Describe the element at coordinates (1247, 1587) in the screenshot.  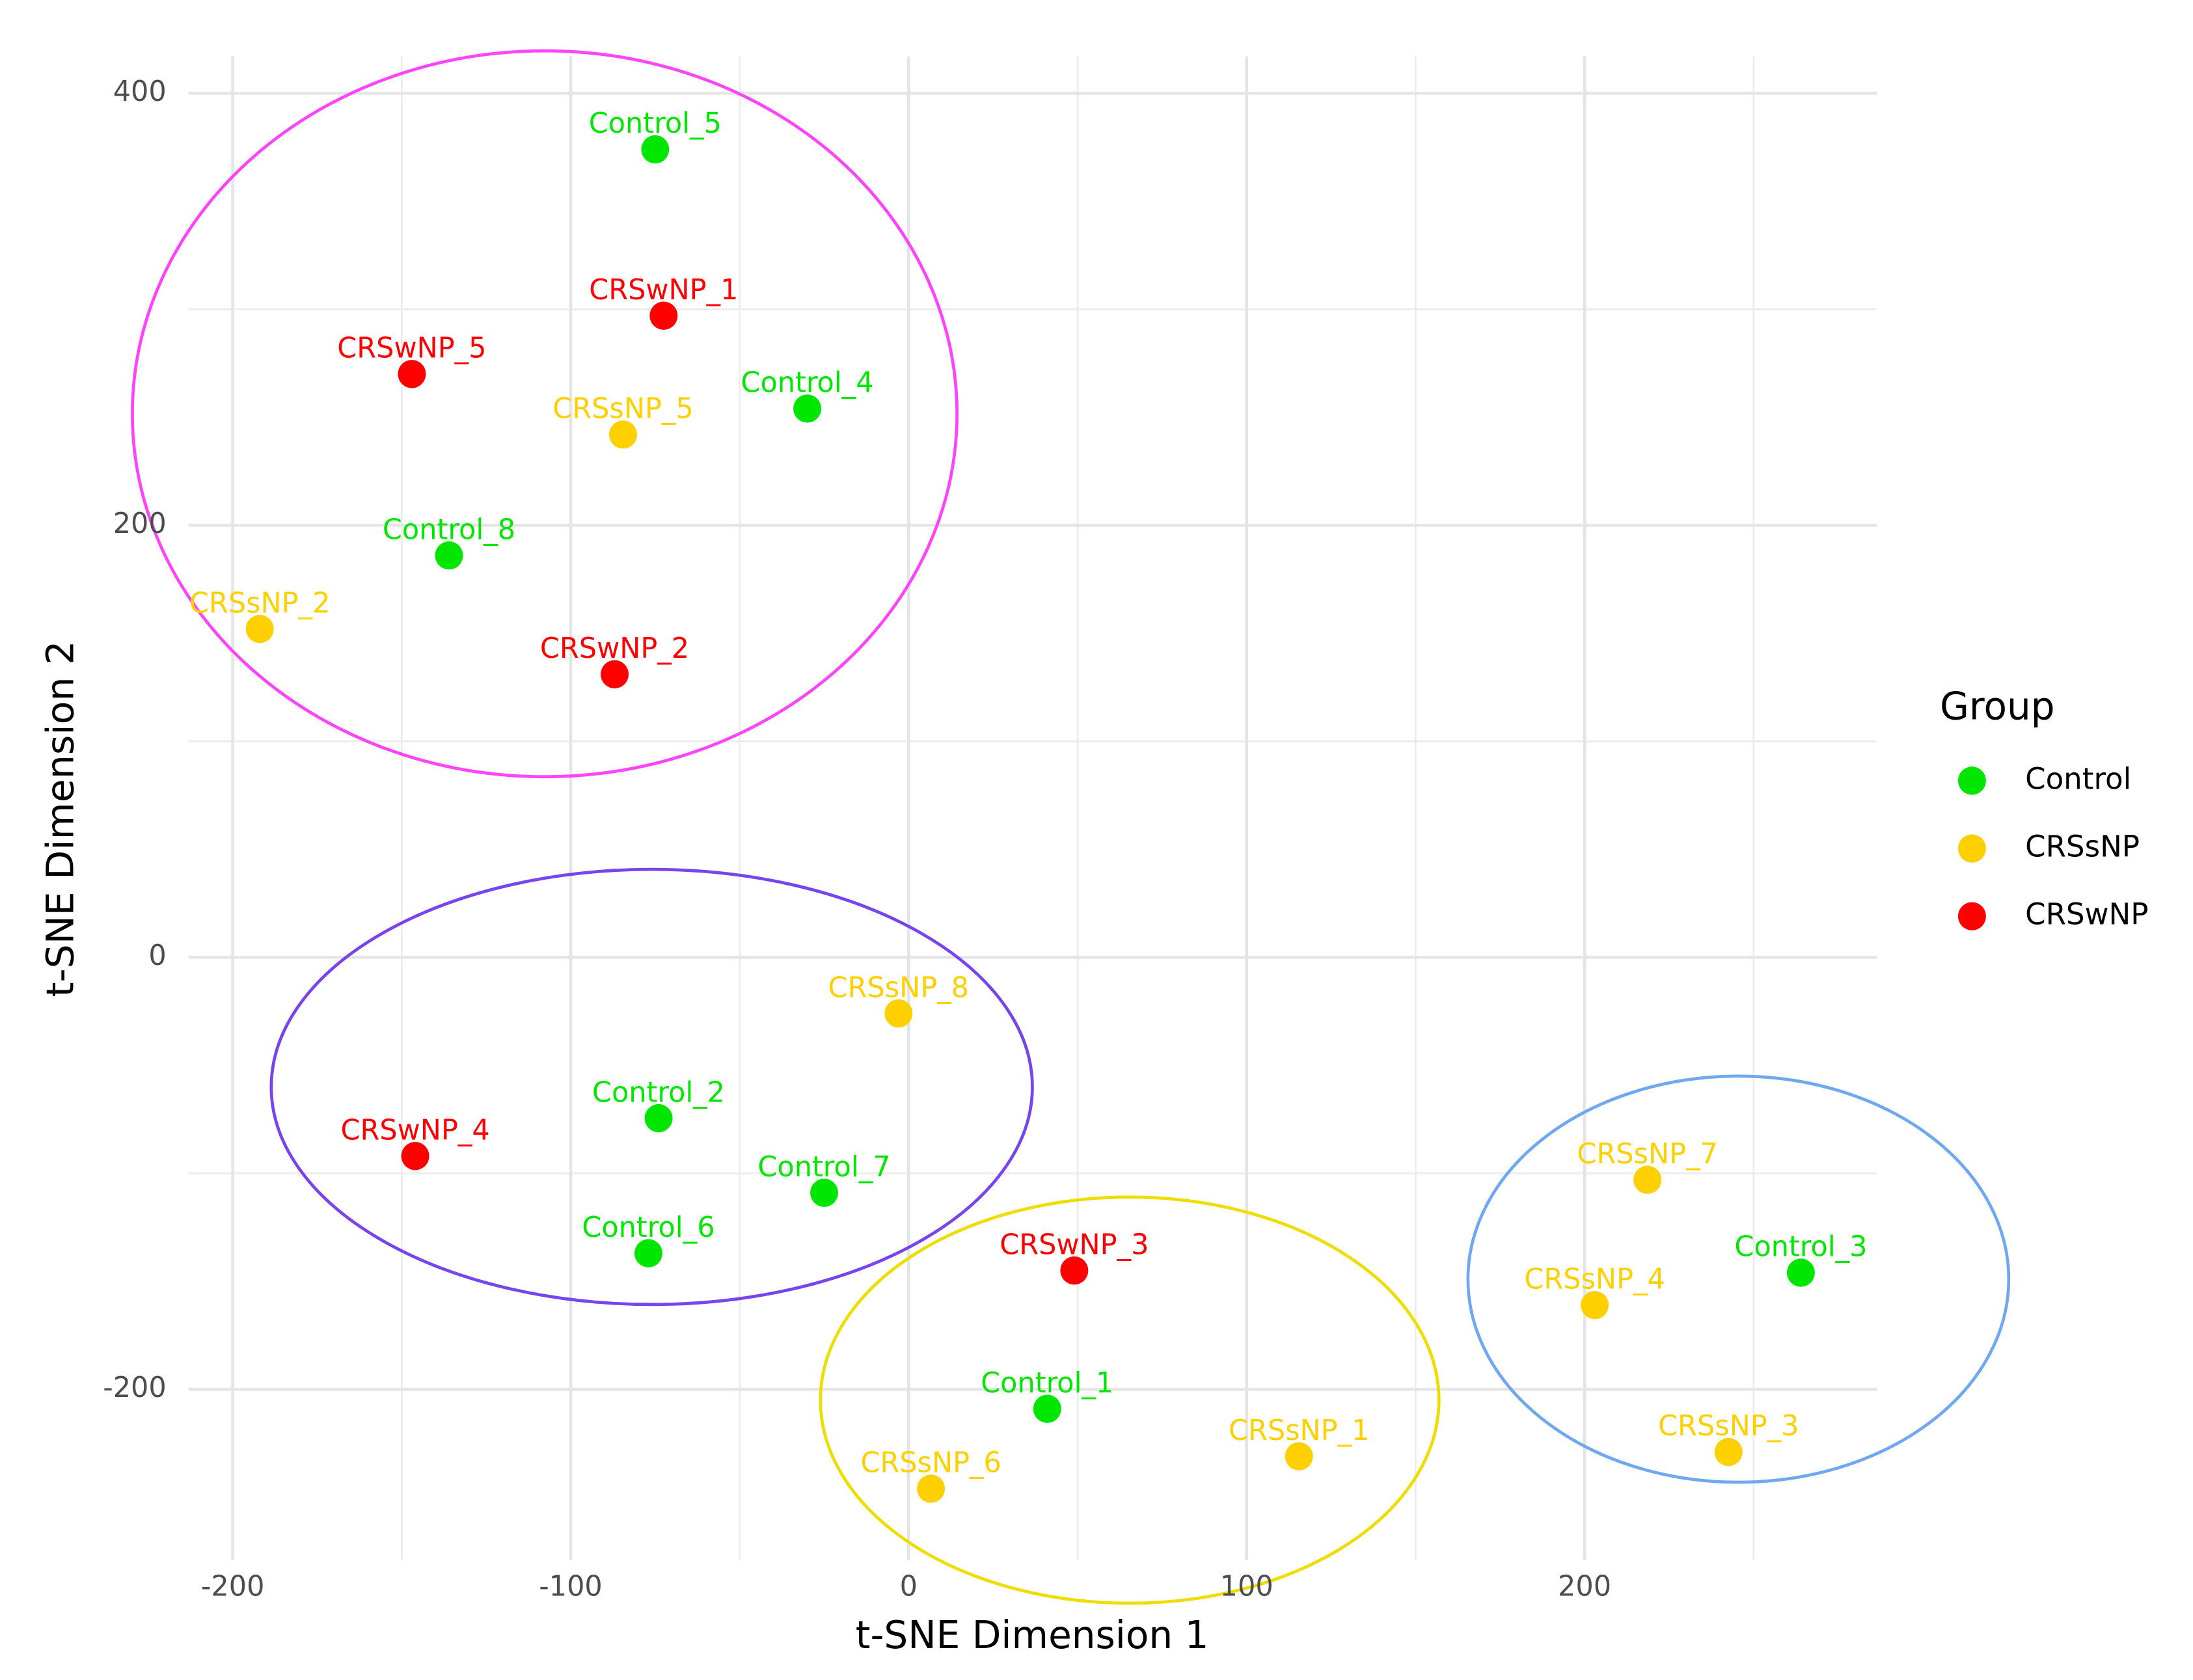
I see `x-tick-label: 100` at that location.